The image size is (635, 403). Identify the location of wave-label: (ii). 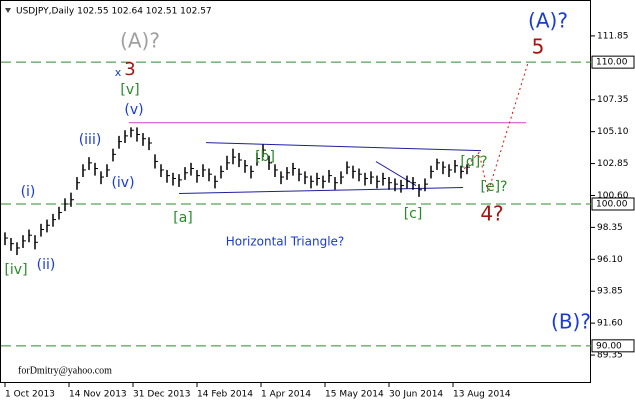
(46, 265).